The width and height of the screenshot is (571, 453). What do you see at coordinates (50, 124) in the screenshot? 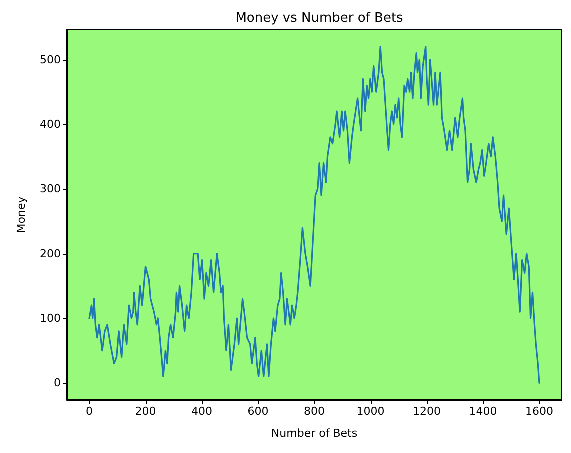
I see `y-tick-label: 400` at bounding box center [50, 124].